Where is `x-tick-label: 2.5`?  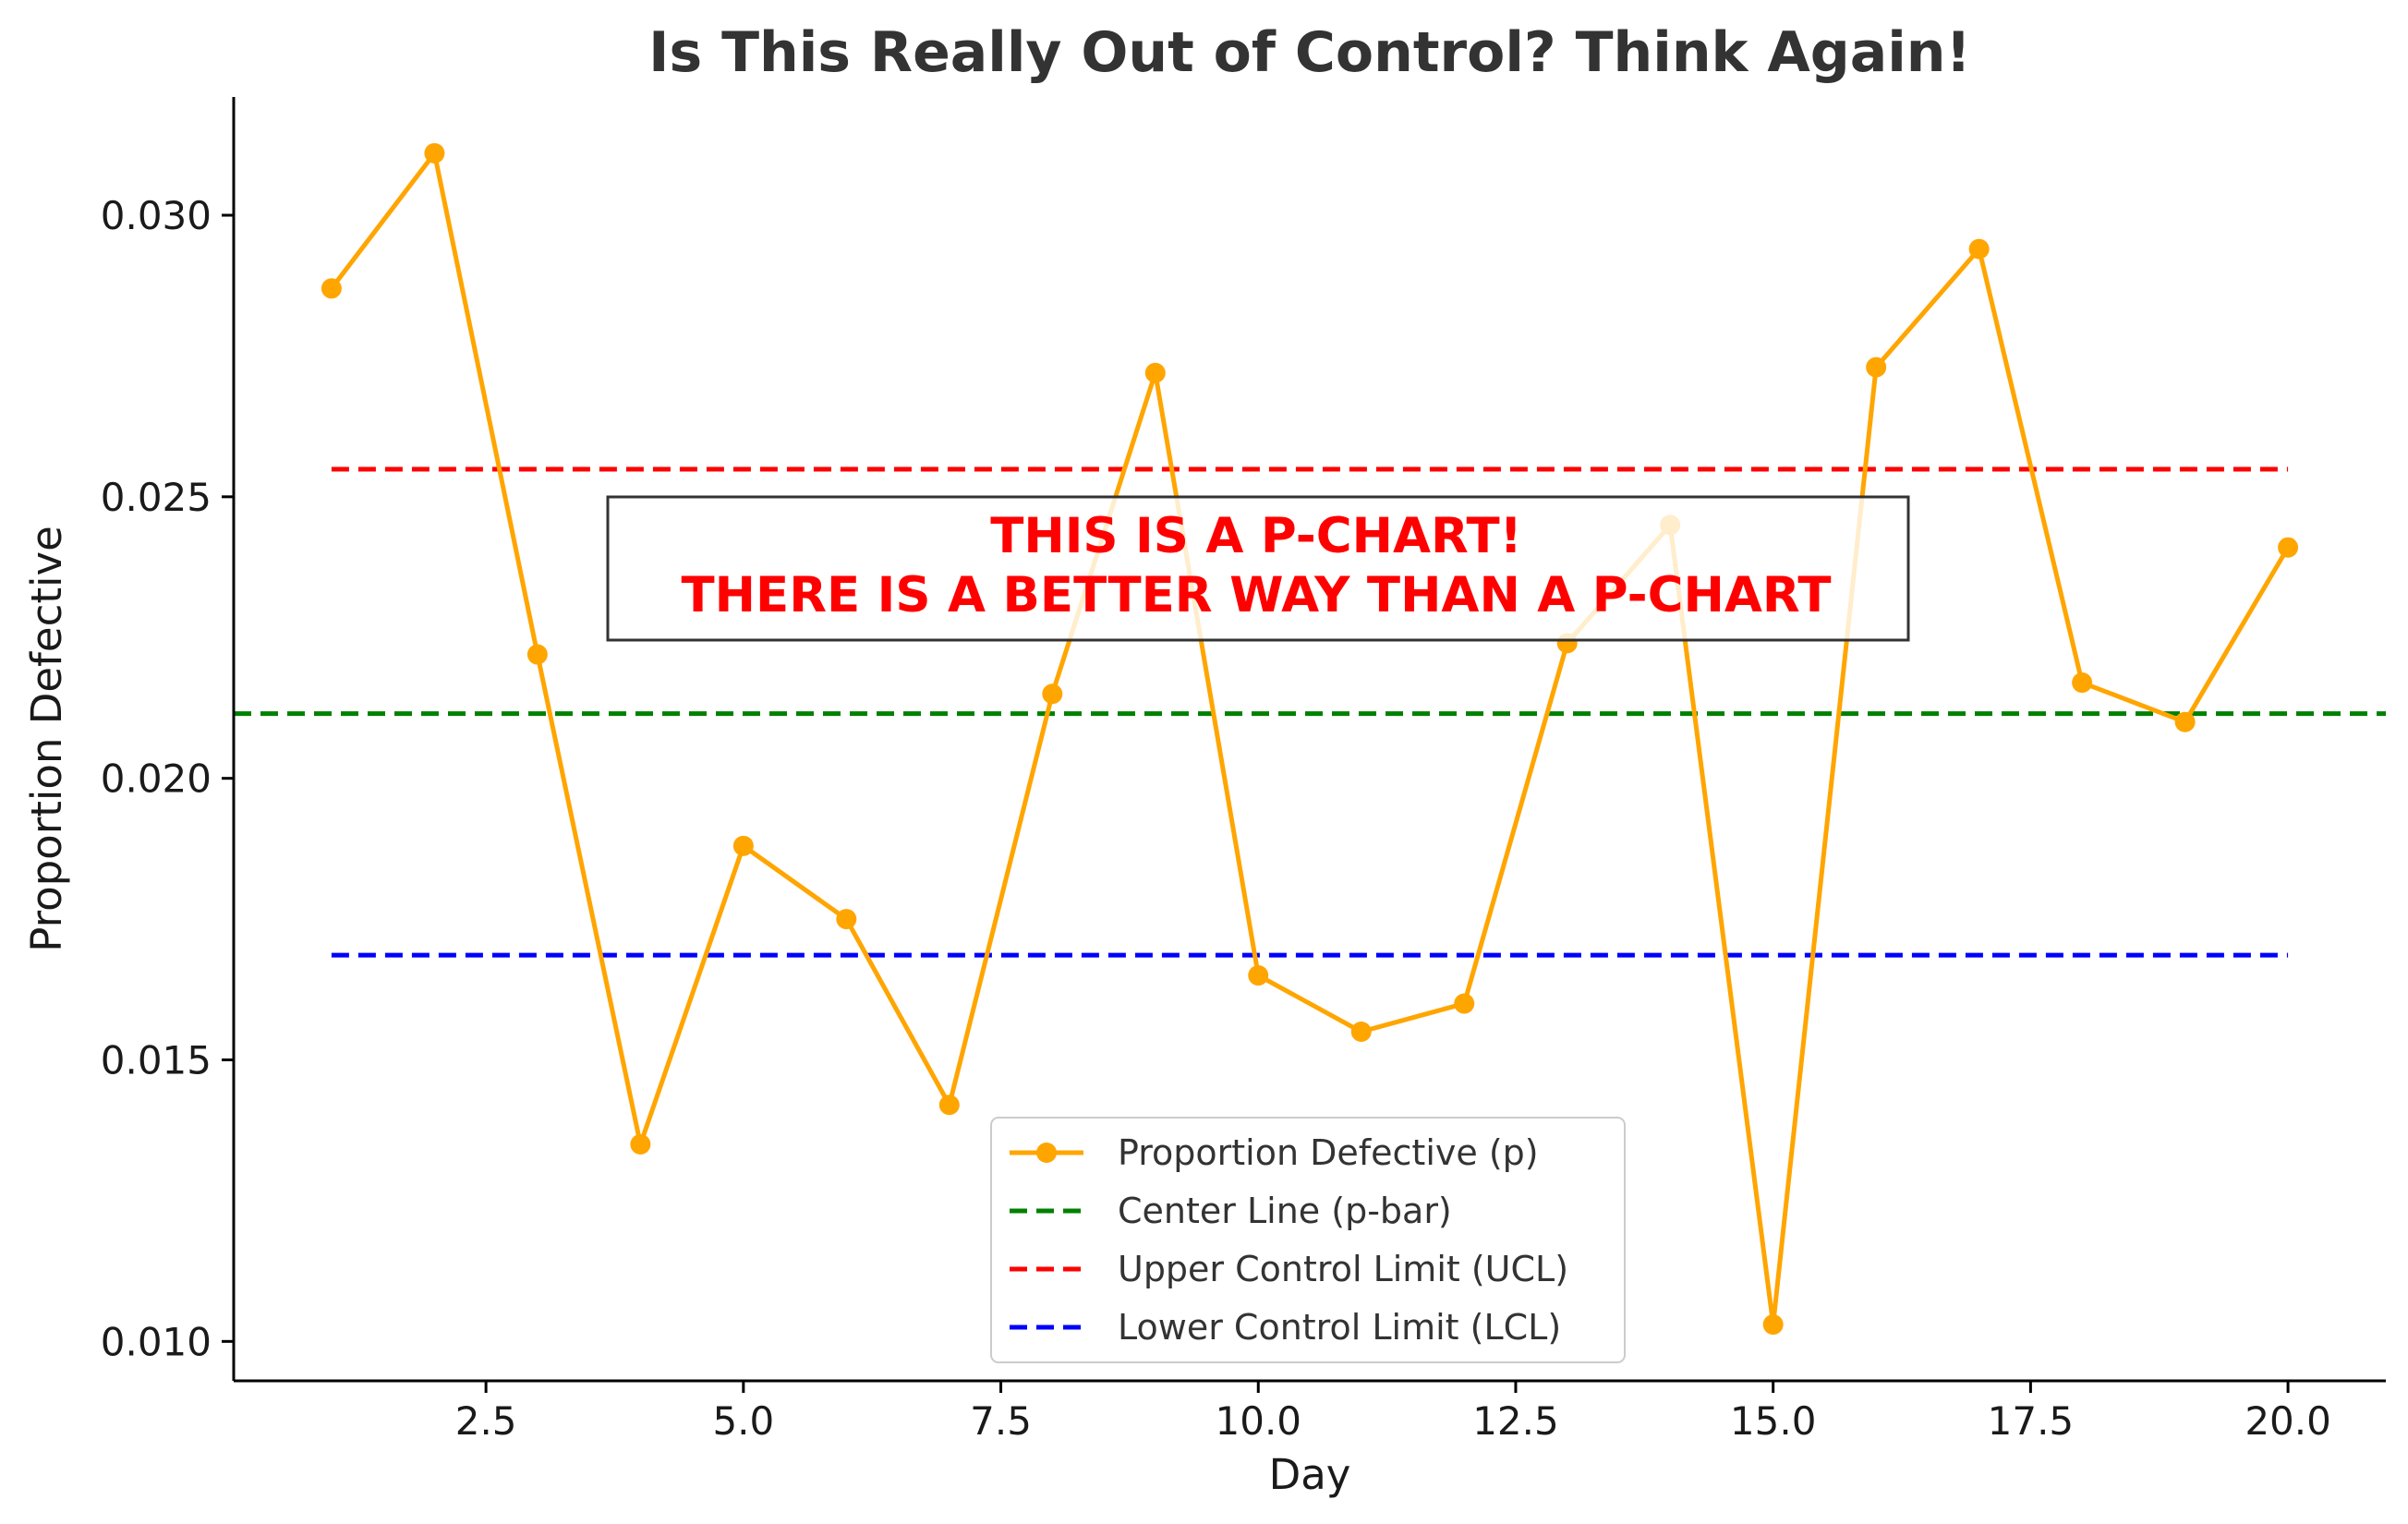 x-tick-label: 2.5 is located at coordinates (486, 1421).